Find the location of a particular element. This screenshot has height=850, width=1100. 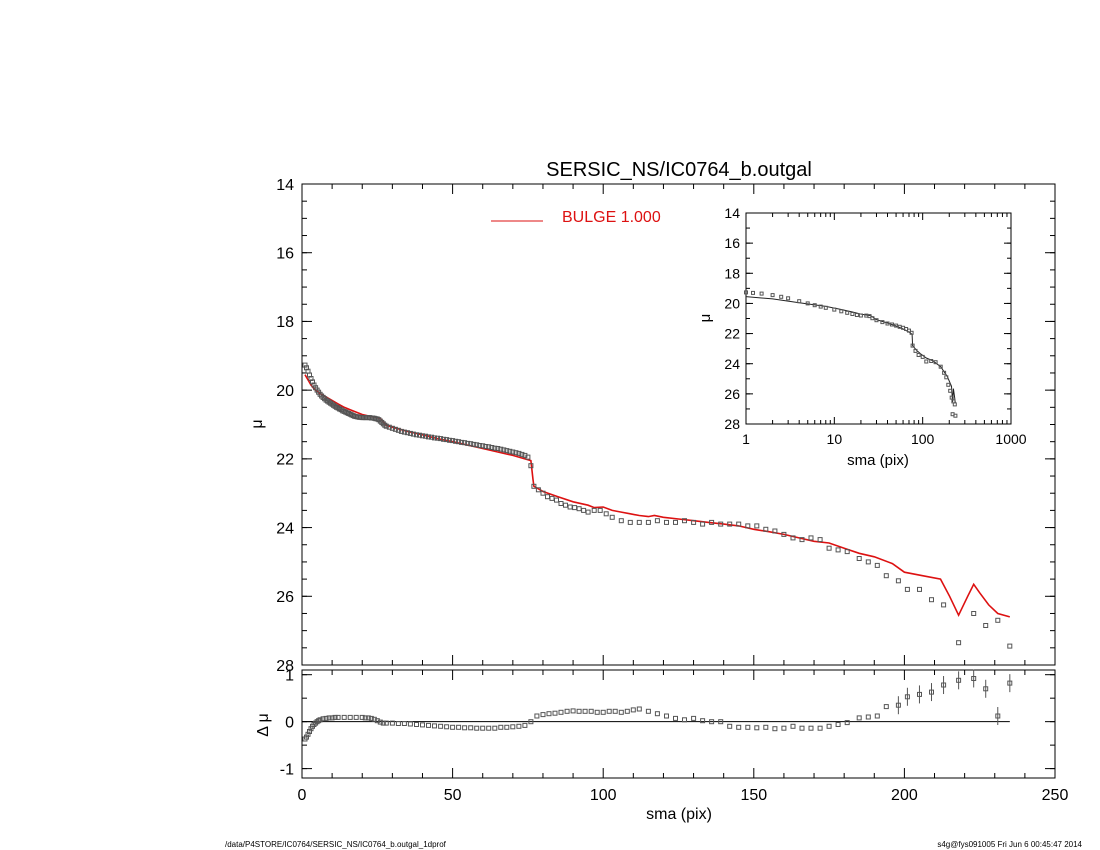

x-tick-label: 1000 is located at coordinates (1010, 439).